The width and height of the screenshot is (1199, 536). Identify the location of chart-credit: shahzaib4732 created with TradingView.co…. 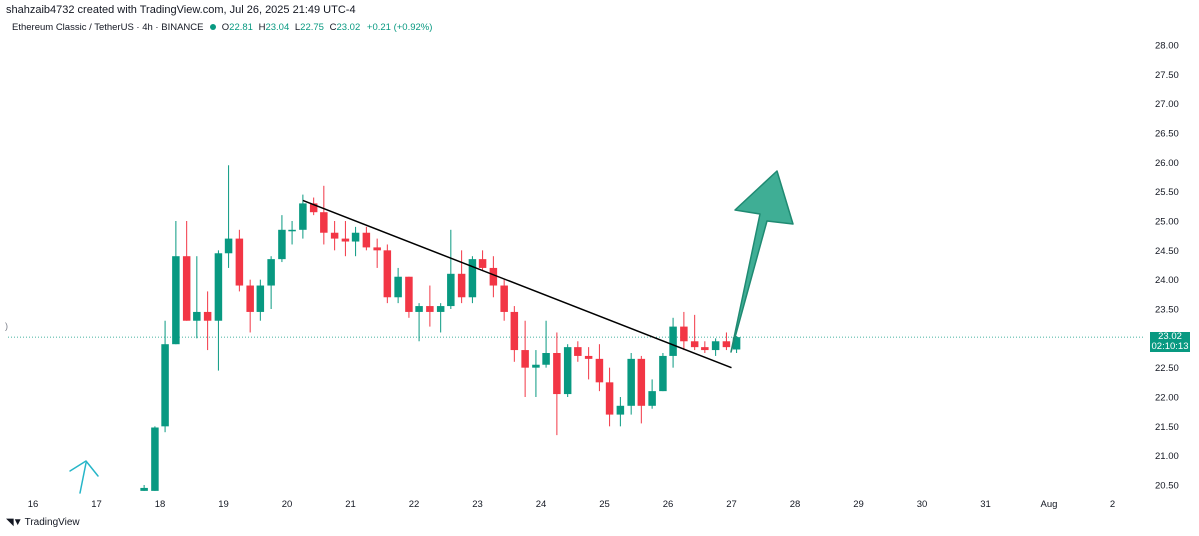
(181, 10).